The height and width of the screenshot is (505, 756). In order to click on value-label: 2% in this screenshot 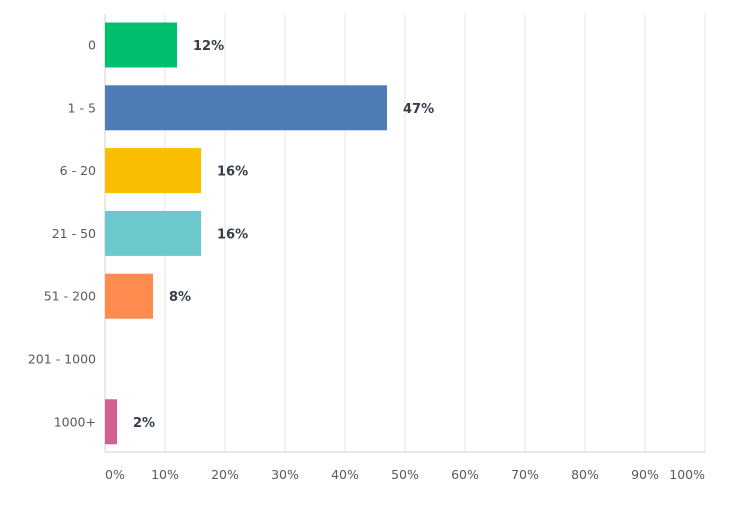, I will do `click(144, 423)`.